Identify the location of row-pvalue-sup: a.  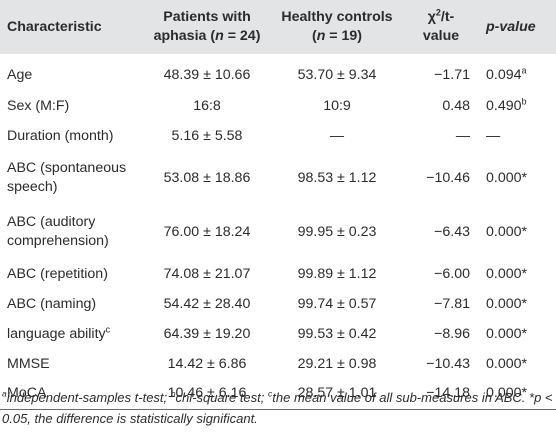
(524, 70).